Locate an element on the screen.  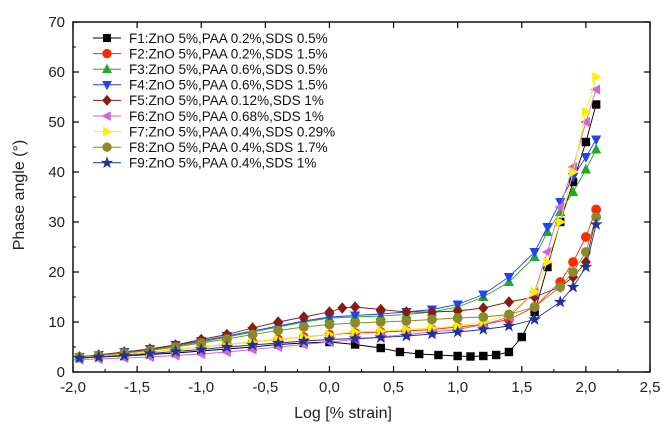
y-tick-label: 70 is located at coordinates (56, 22).